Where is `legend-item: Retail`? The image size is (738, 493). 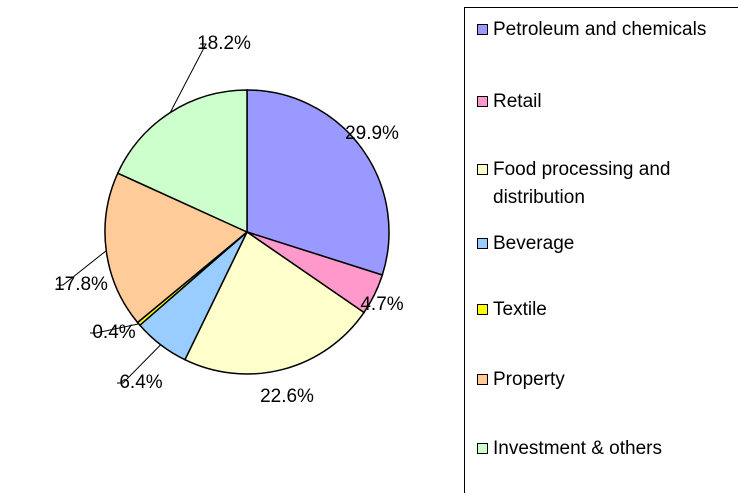
legend-item: Retail is located at coordinates (607, 102).